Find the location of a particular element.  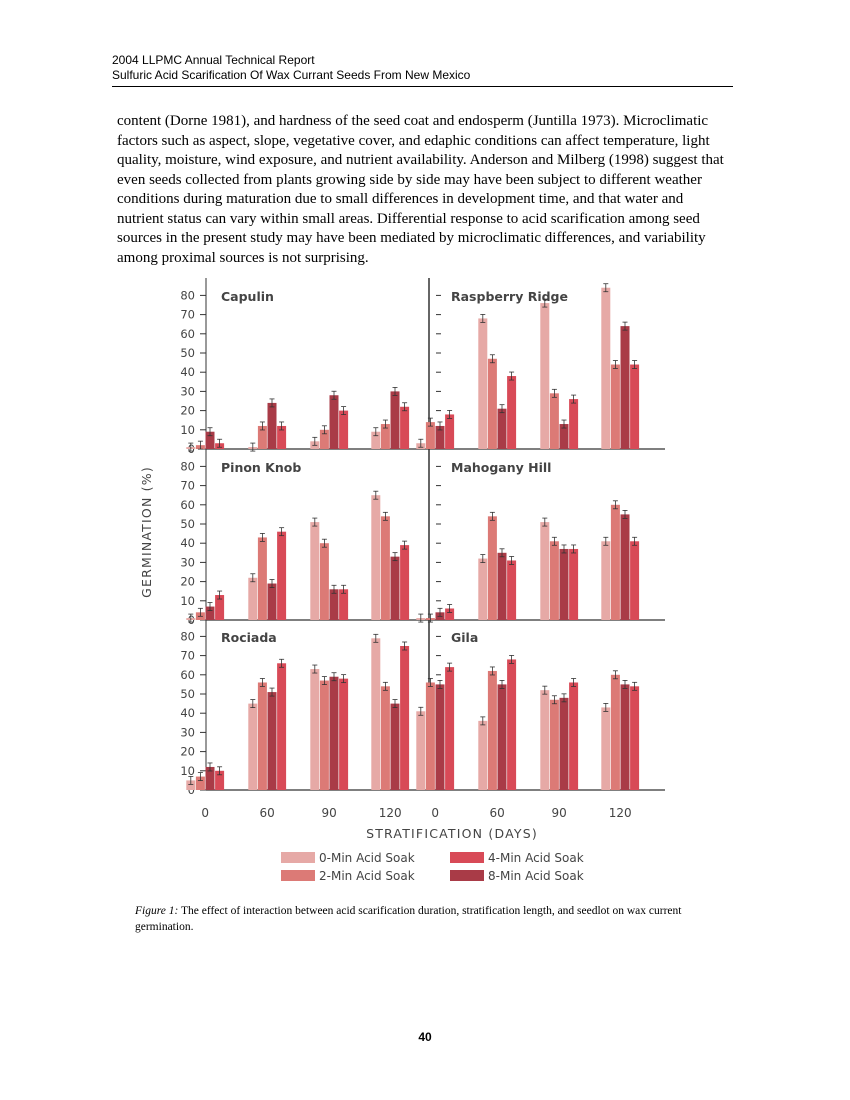

x-tick-label: 120 is located at coordinates (390, 813).